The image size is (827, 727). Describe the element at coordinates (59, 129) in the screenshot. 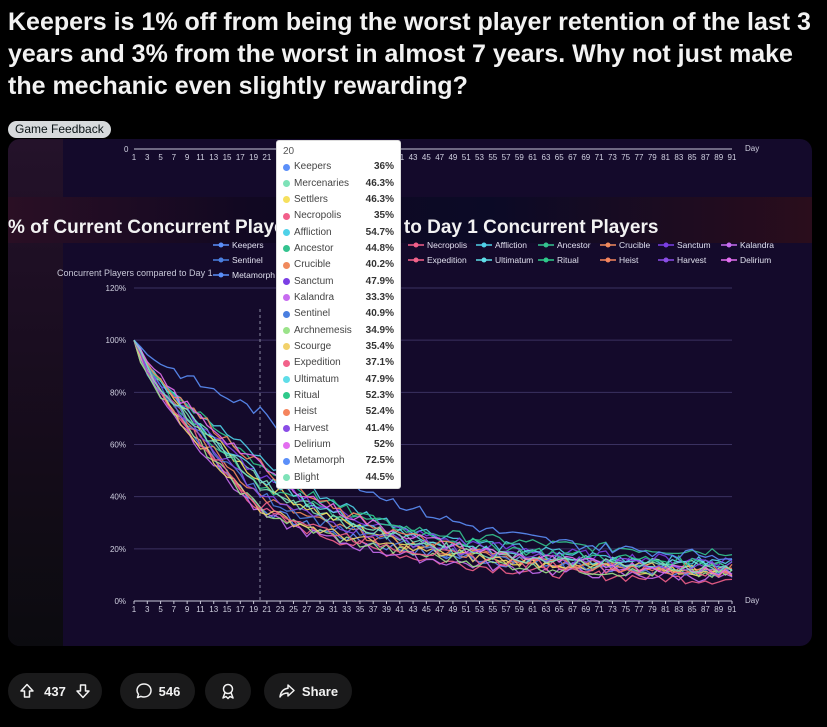

I see `post-flair: Game Feedback` at that location.